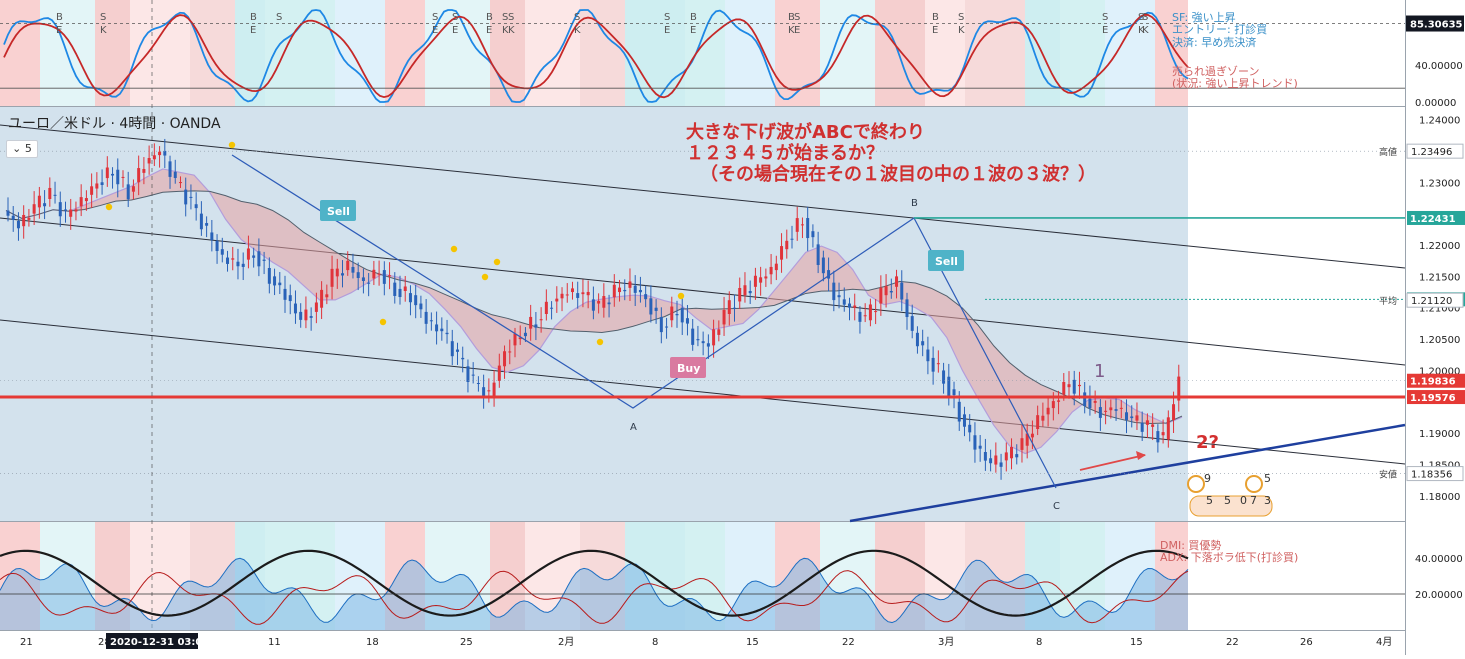 Image resolution: width=1465 pixels, height=659 pixels. What do you see at coordinates (1439, 559) in the screenshot?
I see `dmi-tick-label: 40.00000` at bounding box center [1439, 559].